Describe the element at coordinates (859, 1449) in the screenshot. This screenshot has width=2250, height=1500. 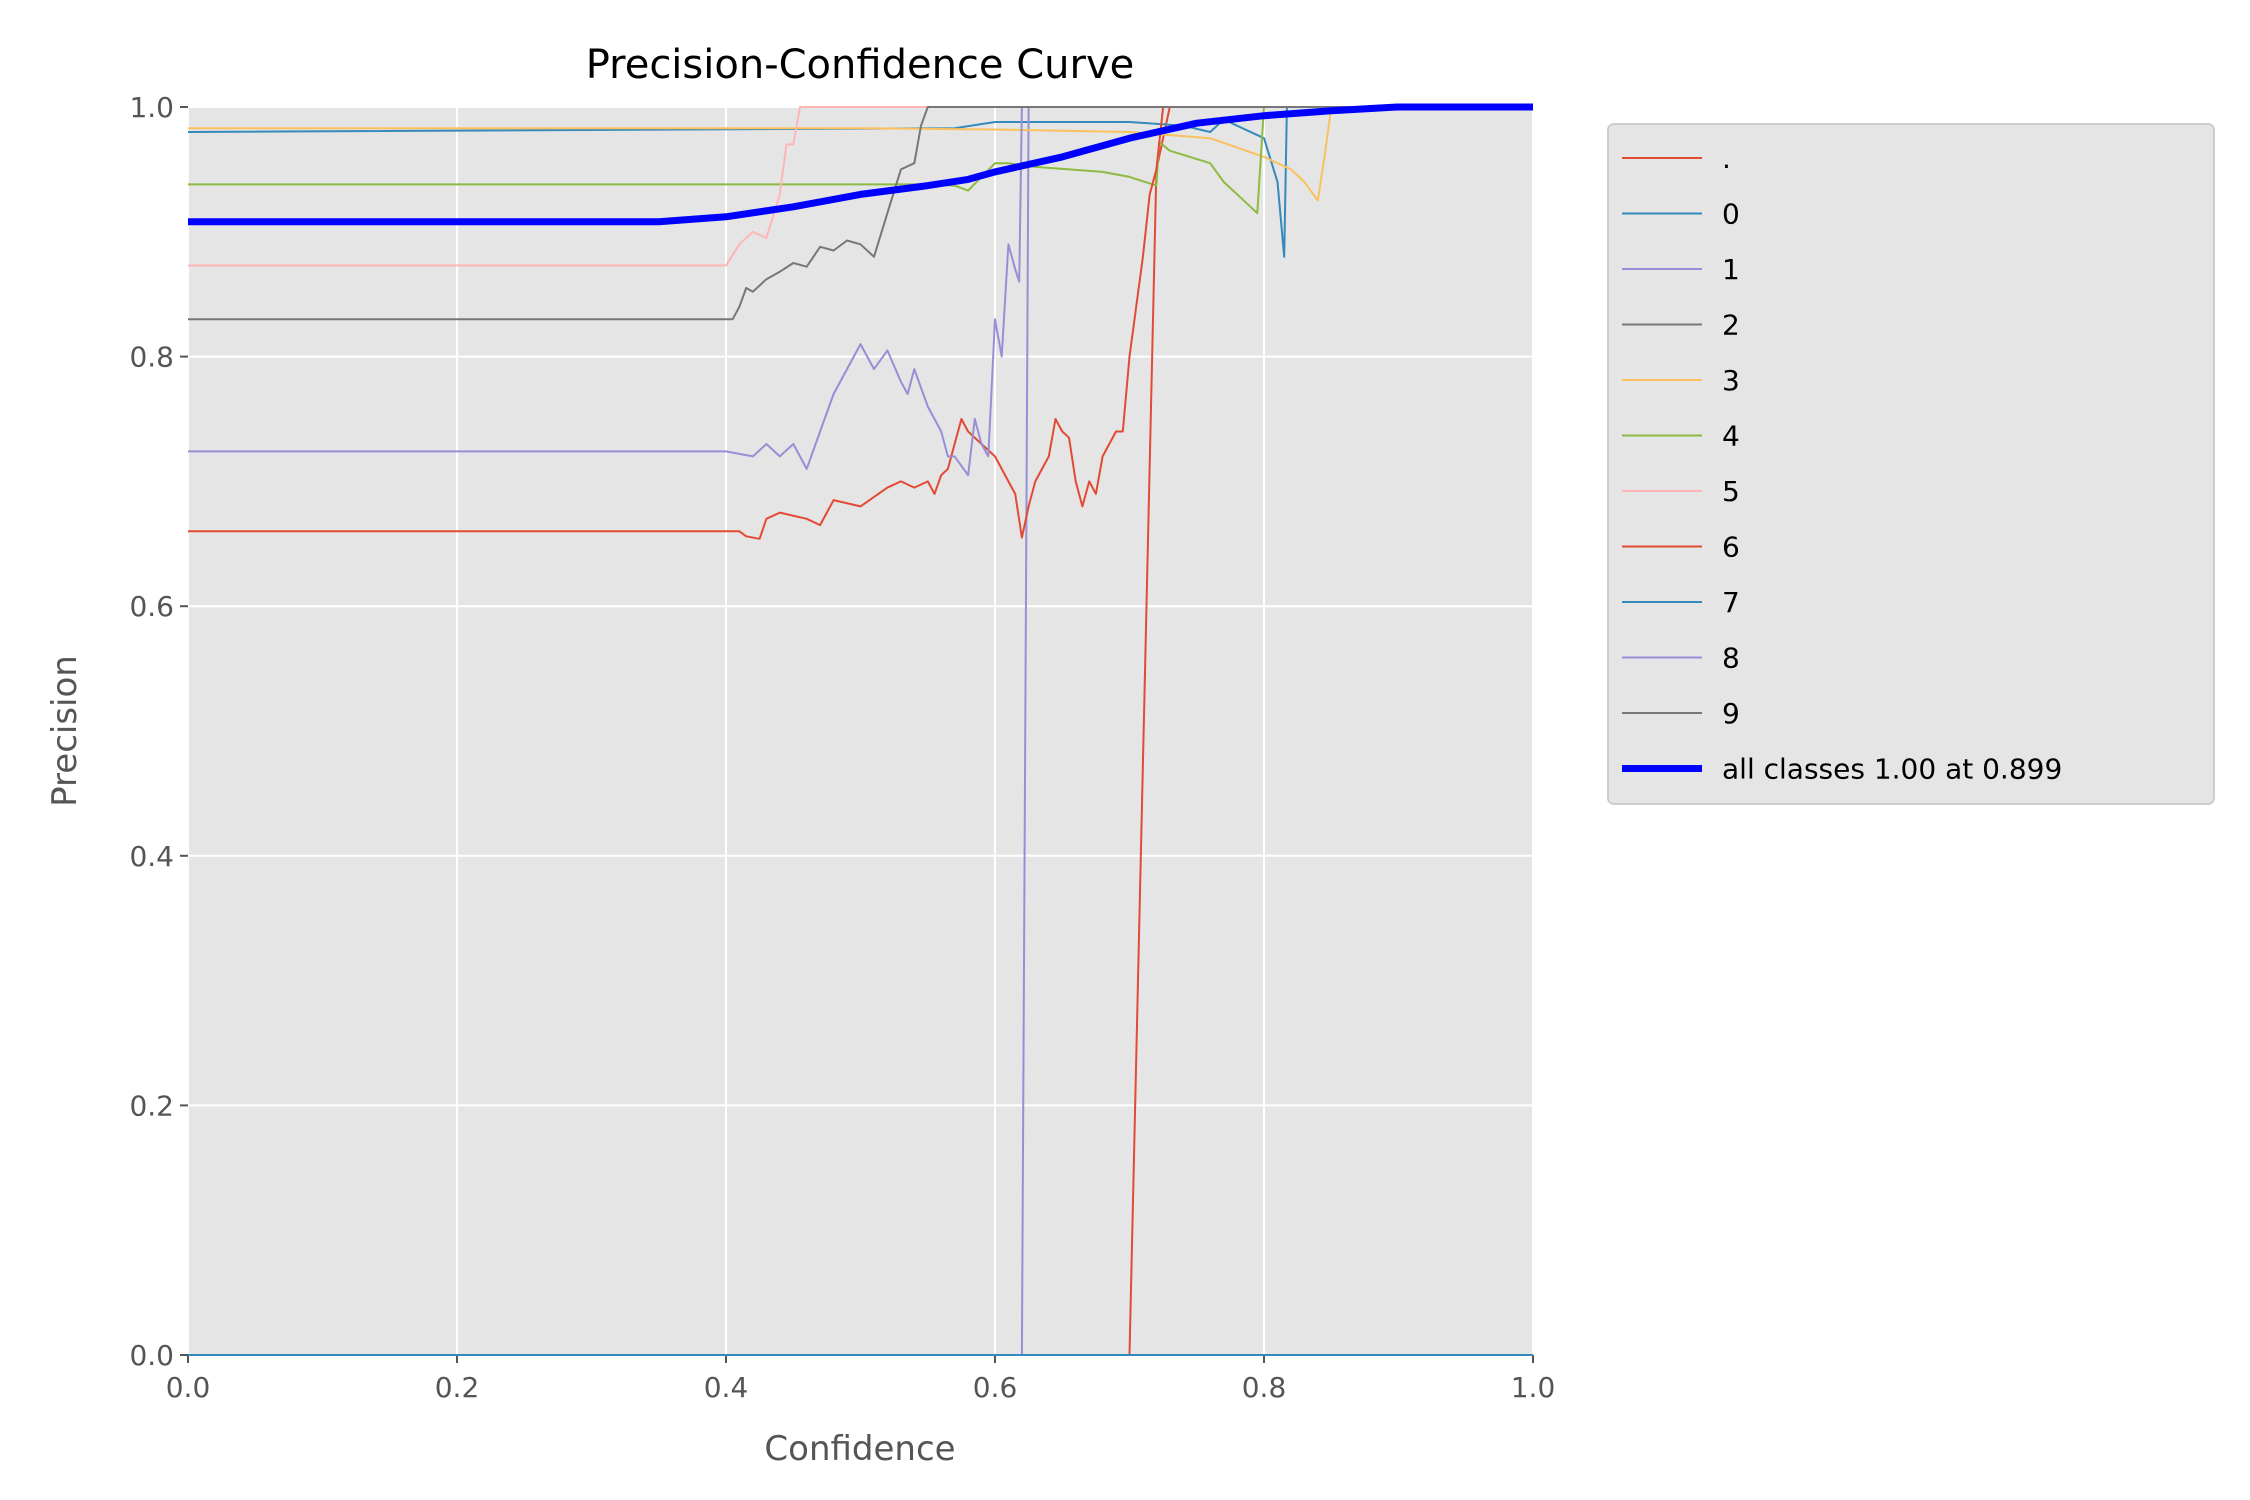
I see `x-axis-label: Confidence` at that location.